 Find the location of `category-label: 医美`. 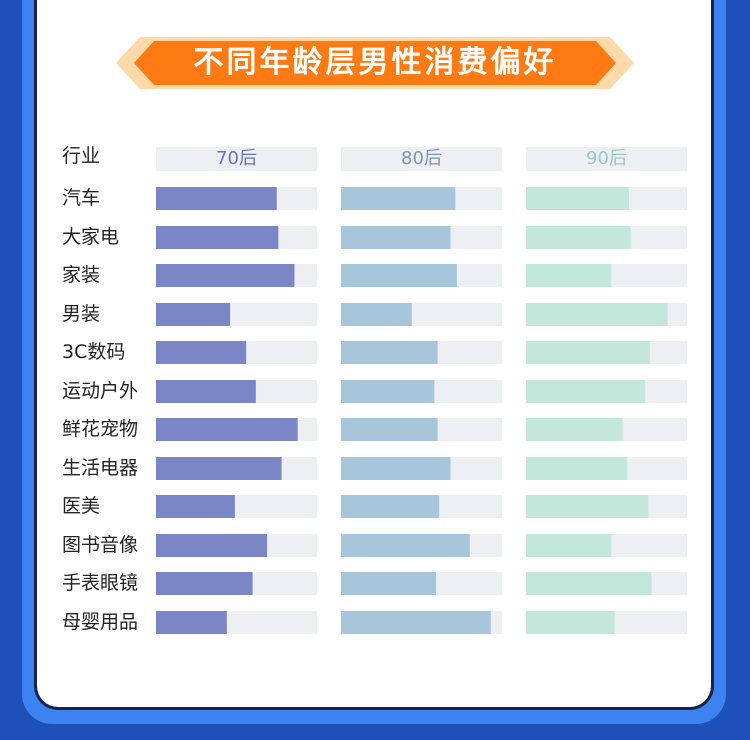

category-label: 医美 is located at coordinates (81, 506).